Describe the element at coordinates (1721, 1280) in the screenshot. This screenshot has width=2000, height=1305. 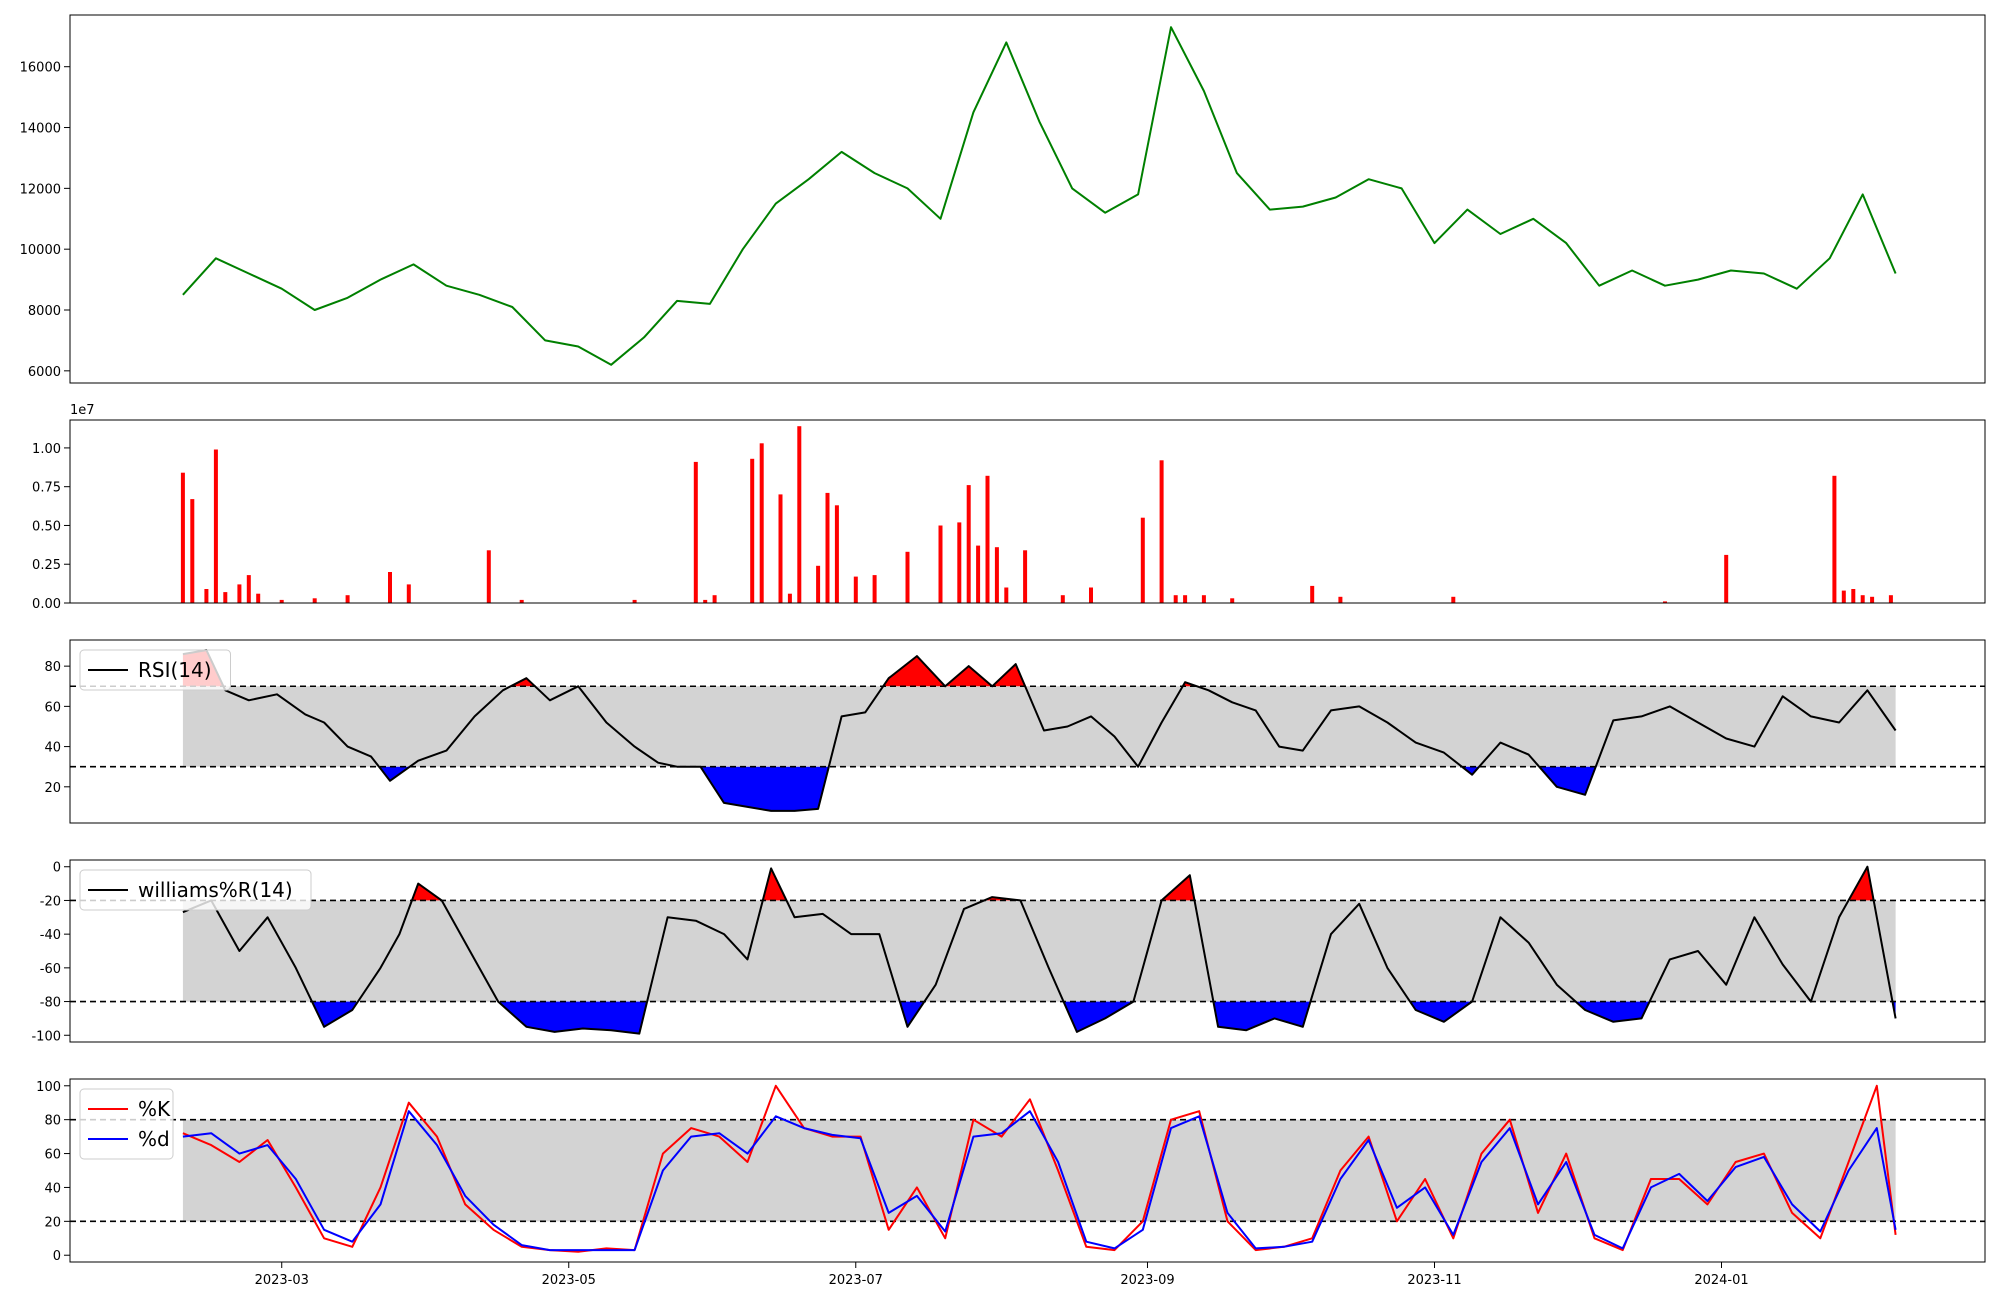
I see `x-tick-label: 2024-01` at that location.